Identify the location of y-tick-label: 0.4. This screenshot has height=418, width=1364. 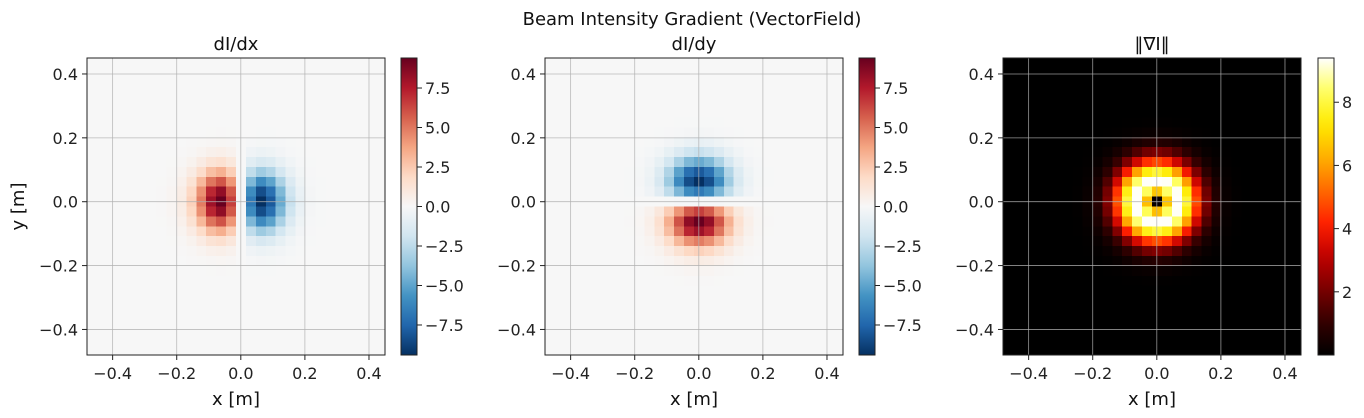
(65, 74).